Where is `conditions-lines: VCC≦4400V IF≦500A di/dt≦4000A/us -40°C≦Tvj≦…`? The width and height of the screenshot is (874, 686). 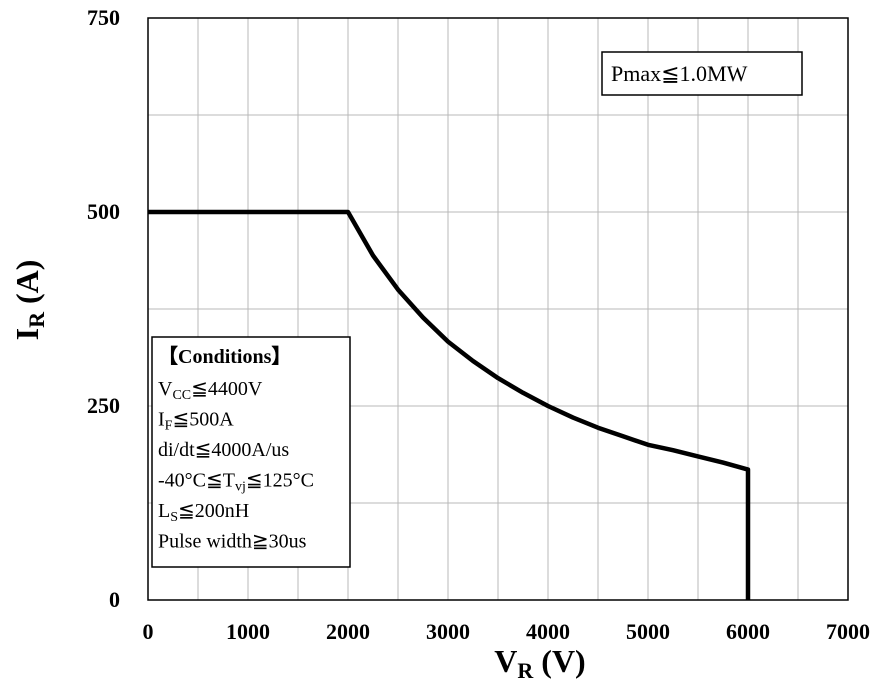
conditions-lines: VCC≦4400V IF≦500A di/dt≦4000A/us -40°C≦Tvj≦… is located at coordinates (236, 465).